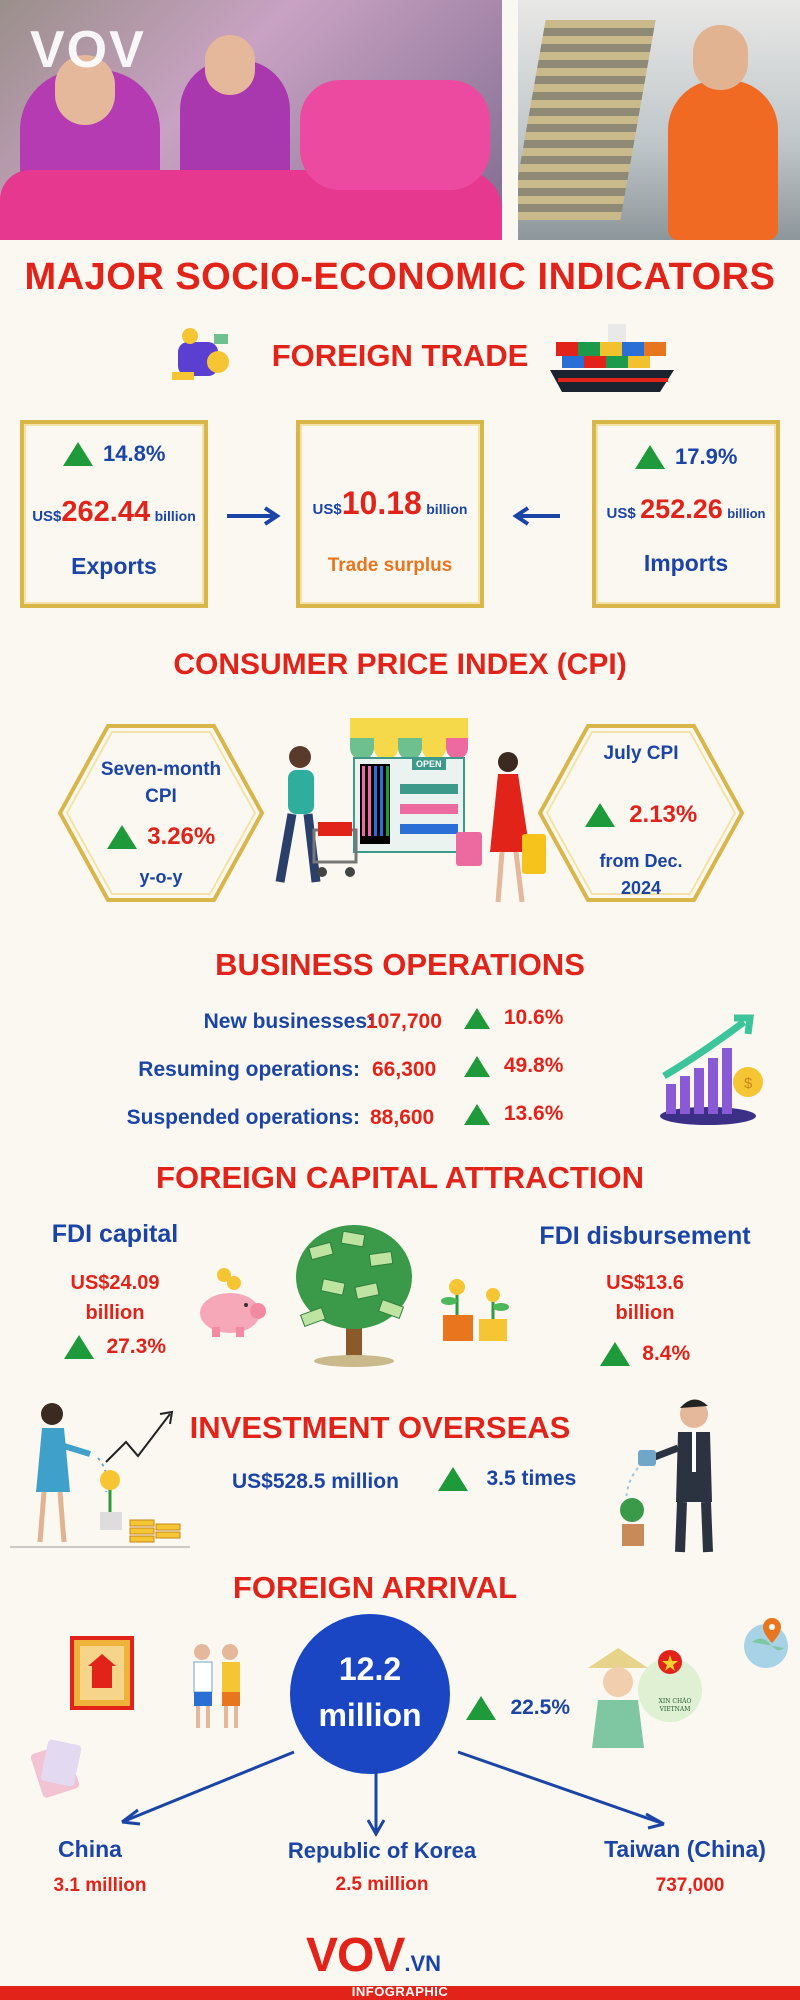 The image size is (800, 2000). Describe the element at coordinates (100, 1474) in the screenshot. I see `investor-woman-illustration` at that location.